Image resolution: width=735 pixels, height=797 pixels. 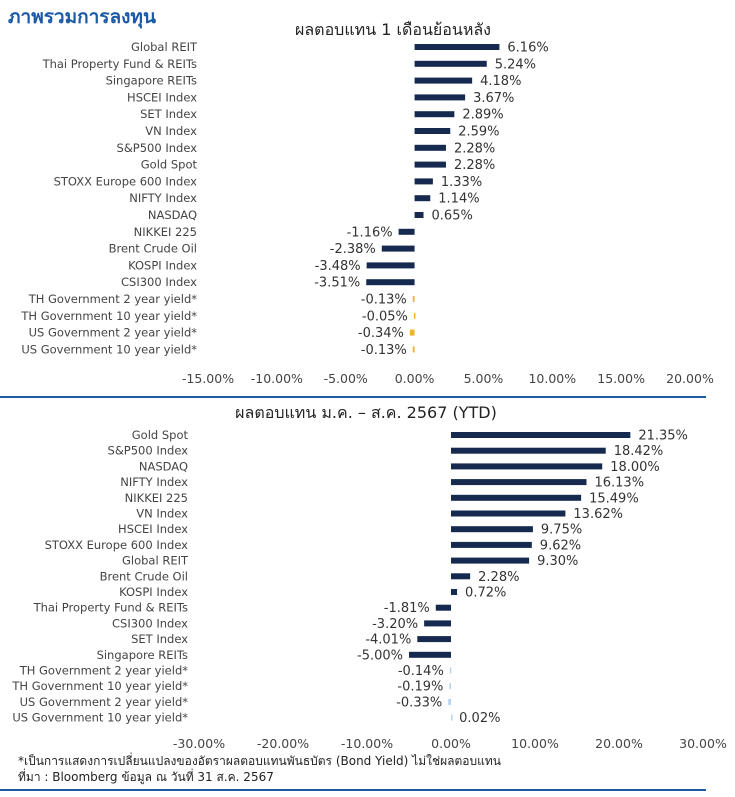 What do you see at coordinates (113, 299) in the screenshot?
I see `category-label: TH Government 2 year yield*` at bounding box center [113, 299].